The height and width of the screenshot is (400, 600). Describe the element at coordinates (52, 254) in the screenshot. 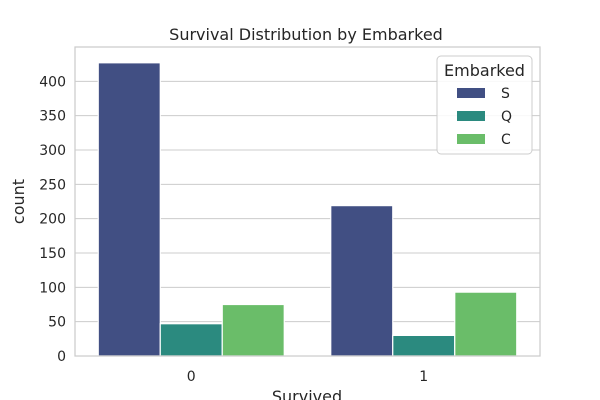

I see `y-tick-label: 150` at that location.